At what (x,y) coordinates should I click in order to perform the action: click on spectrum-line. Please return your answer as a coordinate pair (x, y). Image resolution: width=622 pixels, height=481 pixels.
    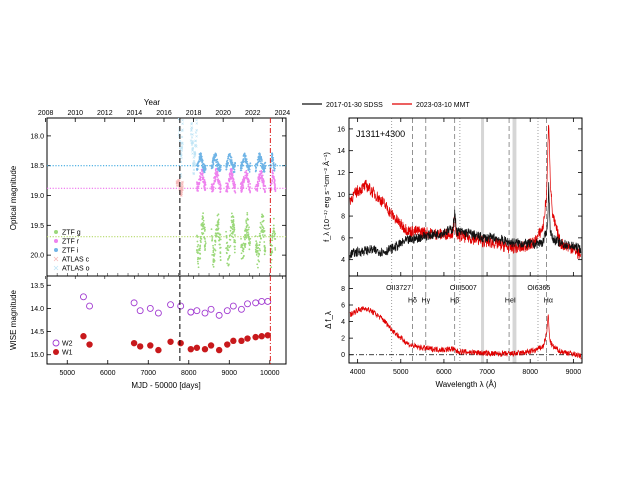
    Looking at the image, I should click on (465, 221).